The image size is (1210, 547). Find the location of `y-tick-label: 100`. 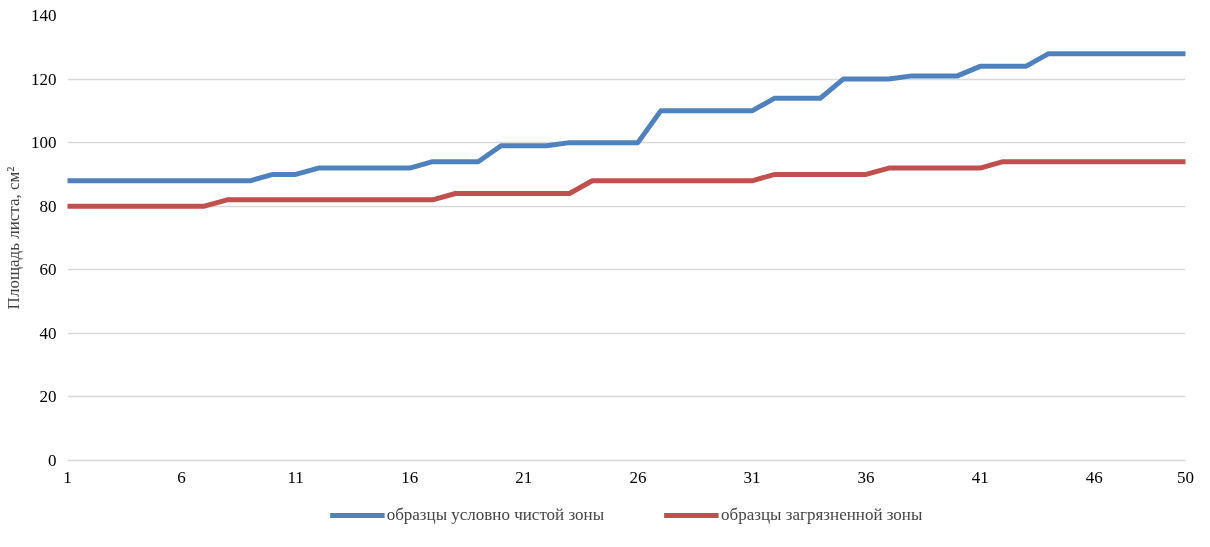

y-tick-label: 100 is located at coordinates (44, 143).